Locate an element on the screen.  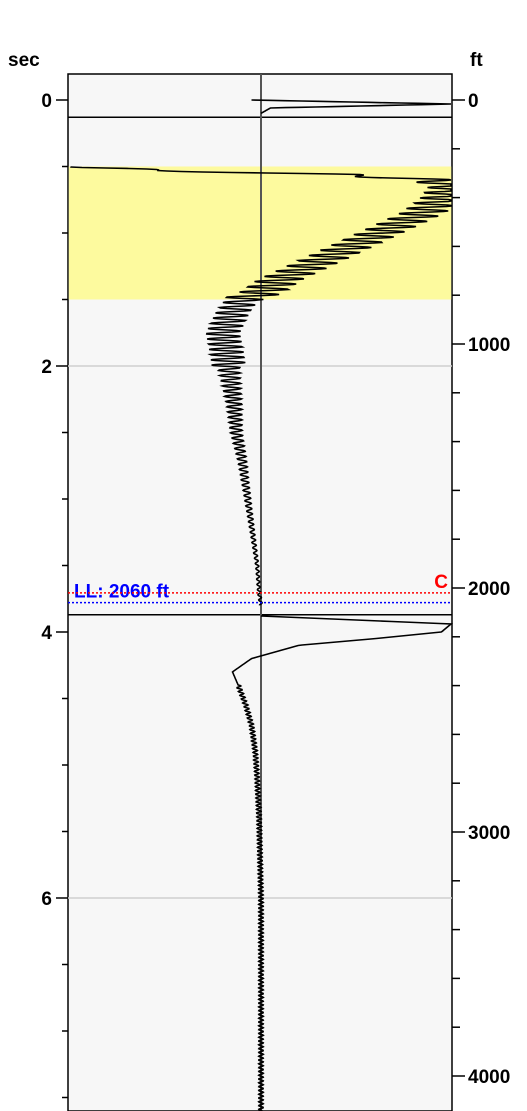
right-axis: 0 1000 2000 3000 4000 is located at coordinates (481, 589).